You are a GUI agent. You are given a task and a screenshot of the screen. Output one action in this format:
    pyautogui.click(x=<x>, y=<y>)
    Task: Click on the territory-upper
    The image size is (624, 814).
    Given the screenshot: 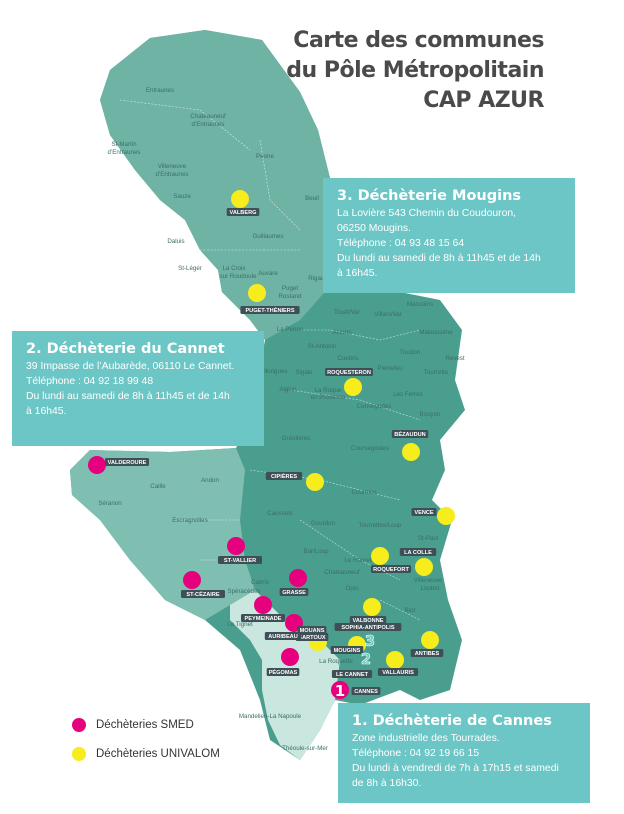 What is the action you would take?
    pyautogui.click(x=215, y=185)
    